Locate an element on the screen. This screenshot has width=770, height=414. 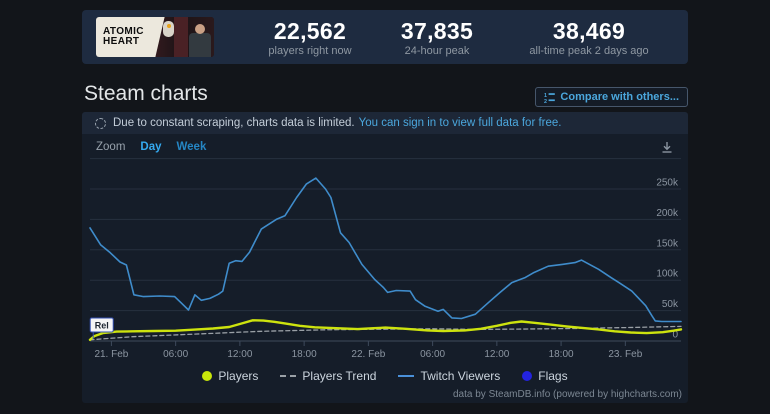
stat-players-now-label: players right now is located at coordinates (310, 51).